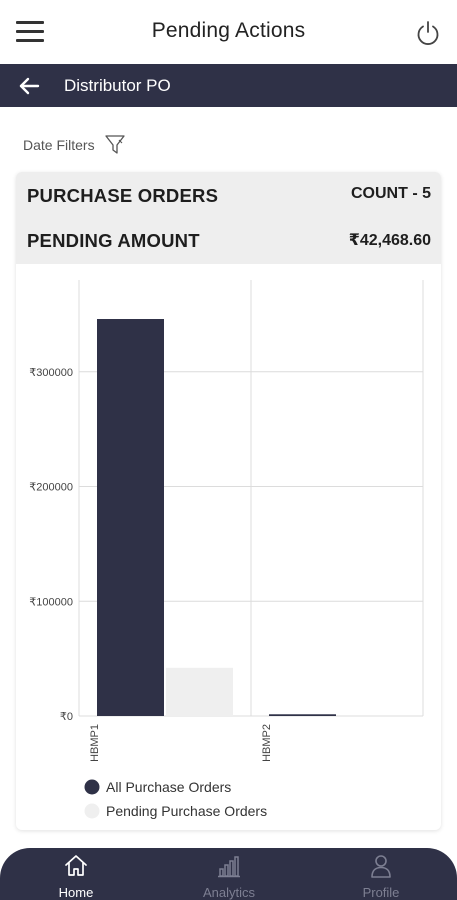  What do you see at coordinates (114, 145) in the screenshot?
I see `filter-icon` at bounding box center [114, 145].